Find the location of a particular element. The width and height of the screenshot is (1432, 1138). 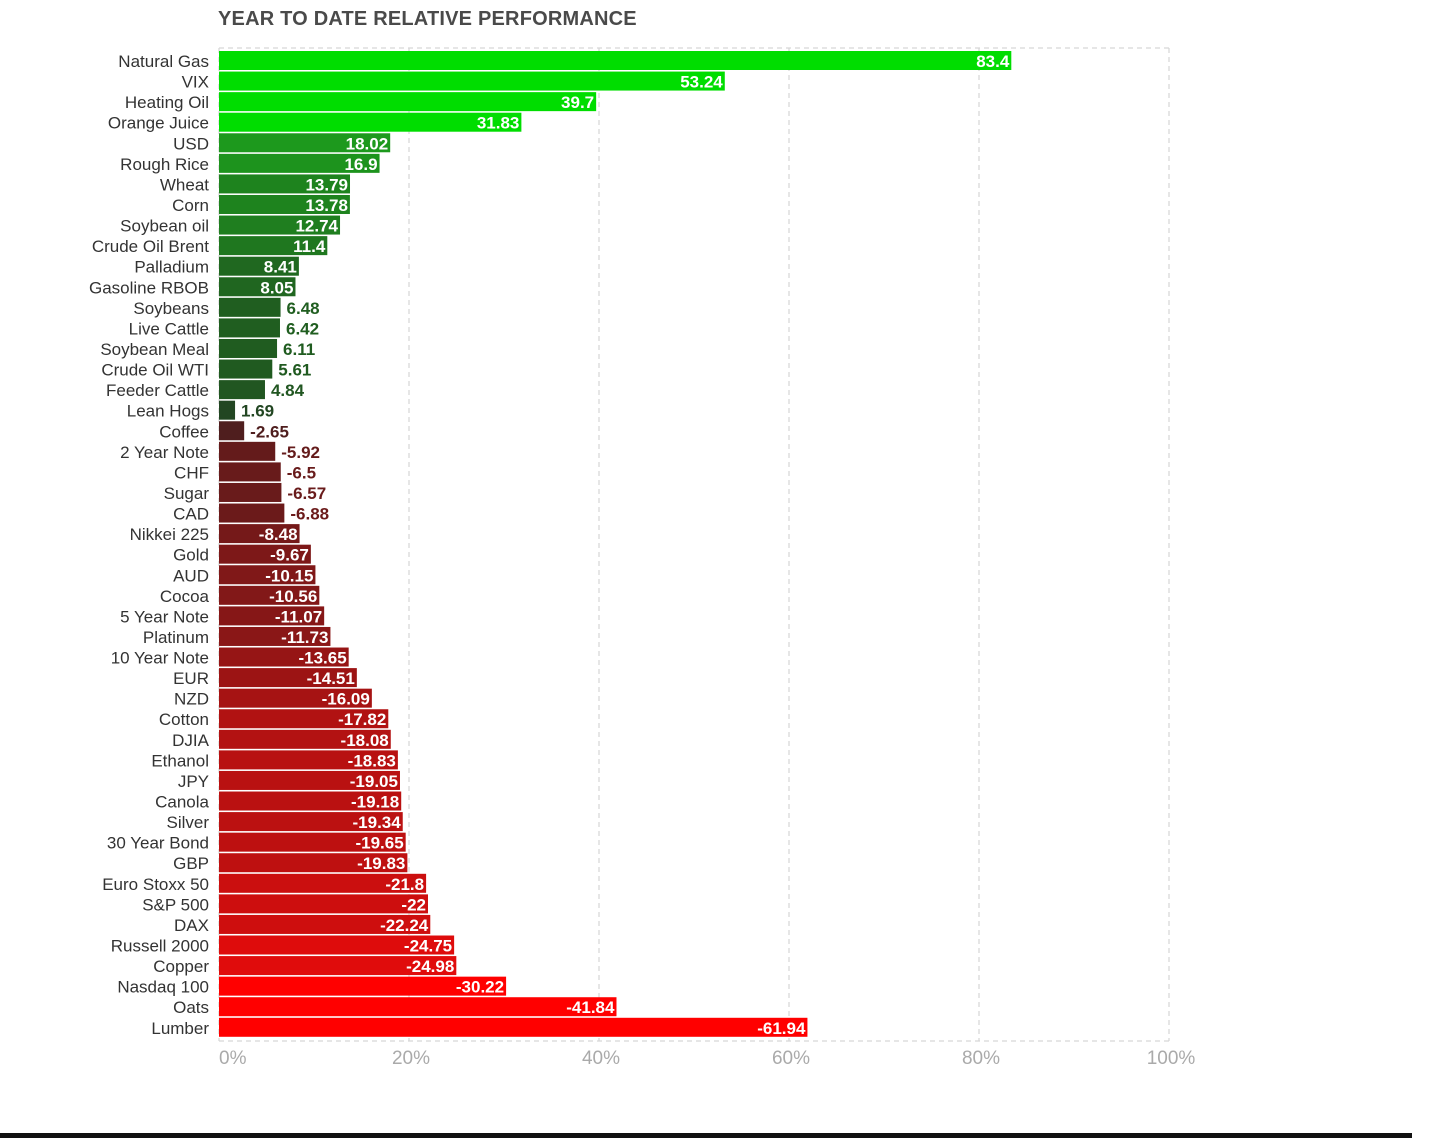

value-label: -5.92 is located at coordinates (300, 452).